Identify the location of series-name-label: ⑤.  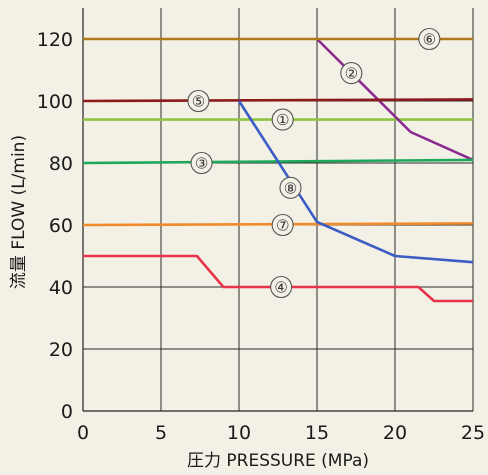
(198, 102).